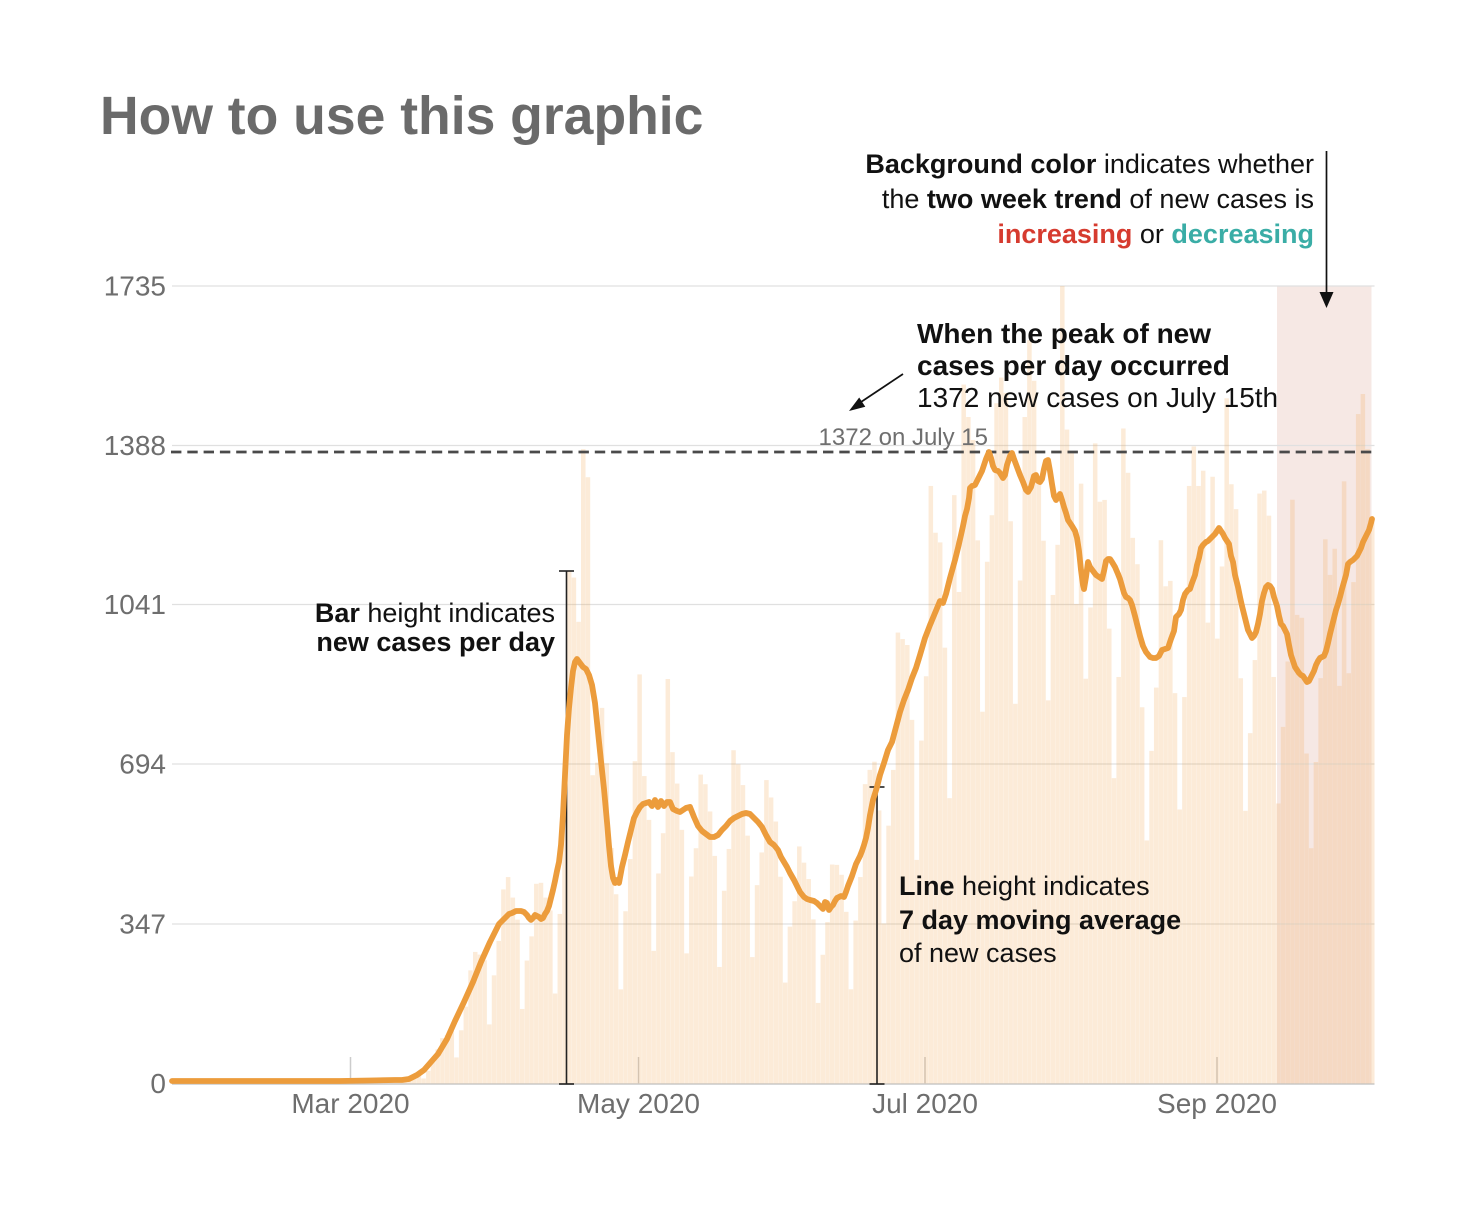 The image size is (1480, 1217). Describe the element at coordinates (903, 437) in the screenshot. I see `svg-text: 1372 on July 15` at that location.